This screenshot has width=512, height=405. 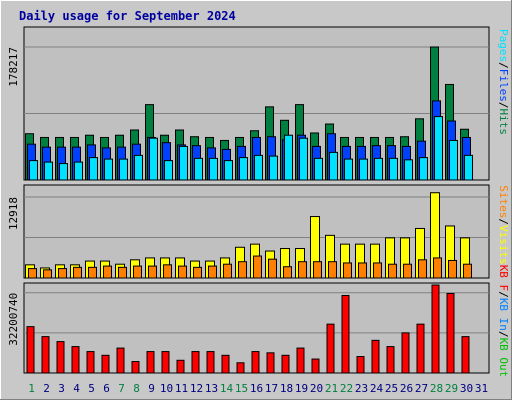 I want to click on x-tick-label: 11, so click(x=181, y=388).